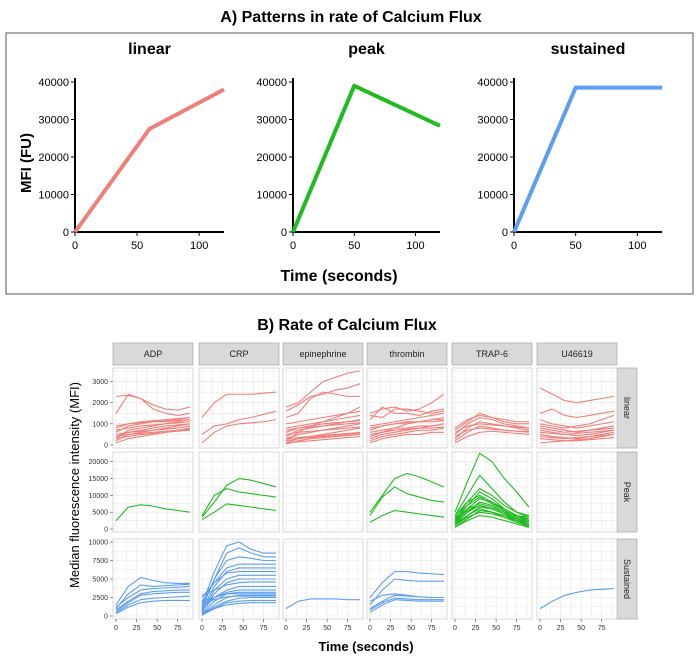  I want to click on panel-a-title: A) Patterns in rate of Calcium Flux, so click(350, 17).